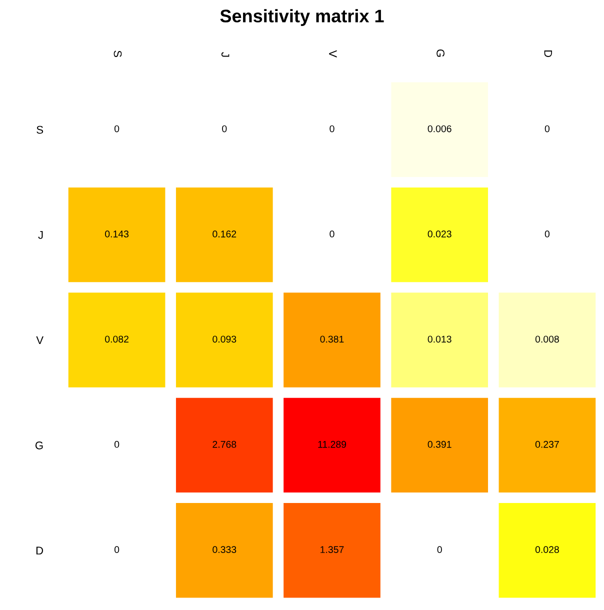 Image resolution: width=604 pixels, height=610 pixels. I want to click on data-label: 0.028, so click(547, 550).